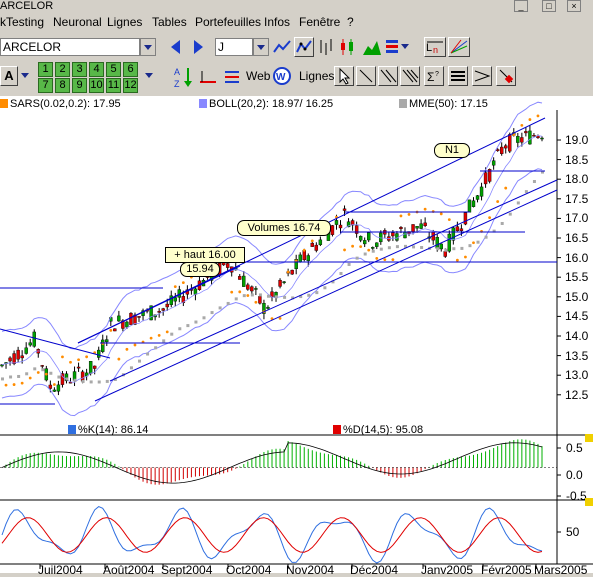 The image size is (593, 577). What do you see at coordinates (148, 47) in the screenshot?
I see `symbol-dropdown-button` at bounding box center [148, 47].